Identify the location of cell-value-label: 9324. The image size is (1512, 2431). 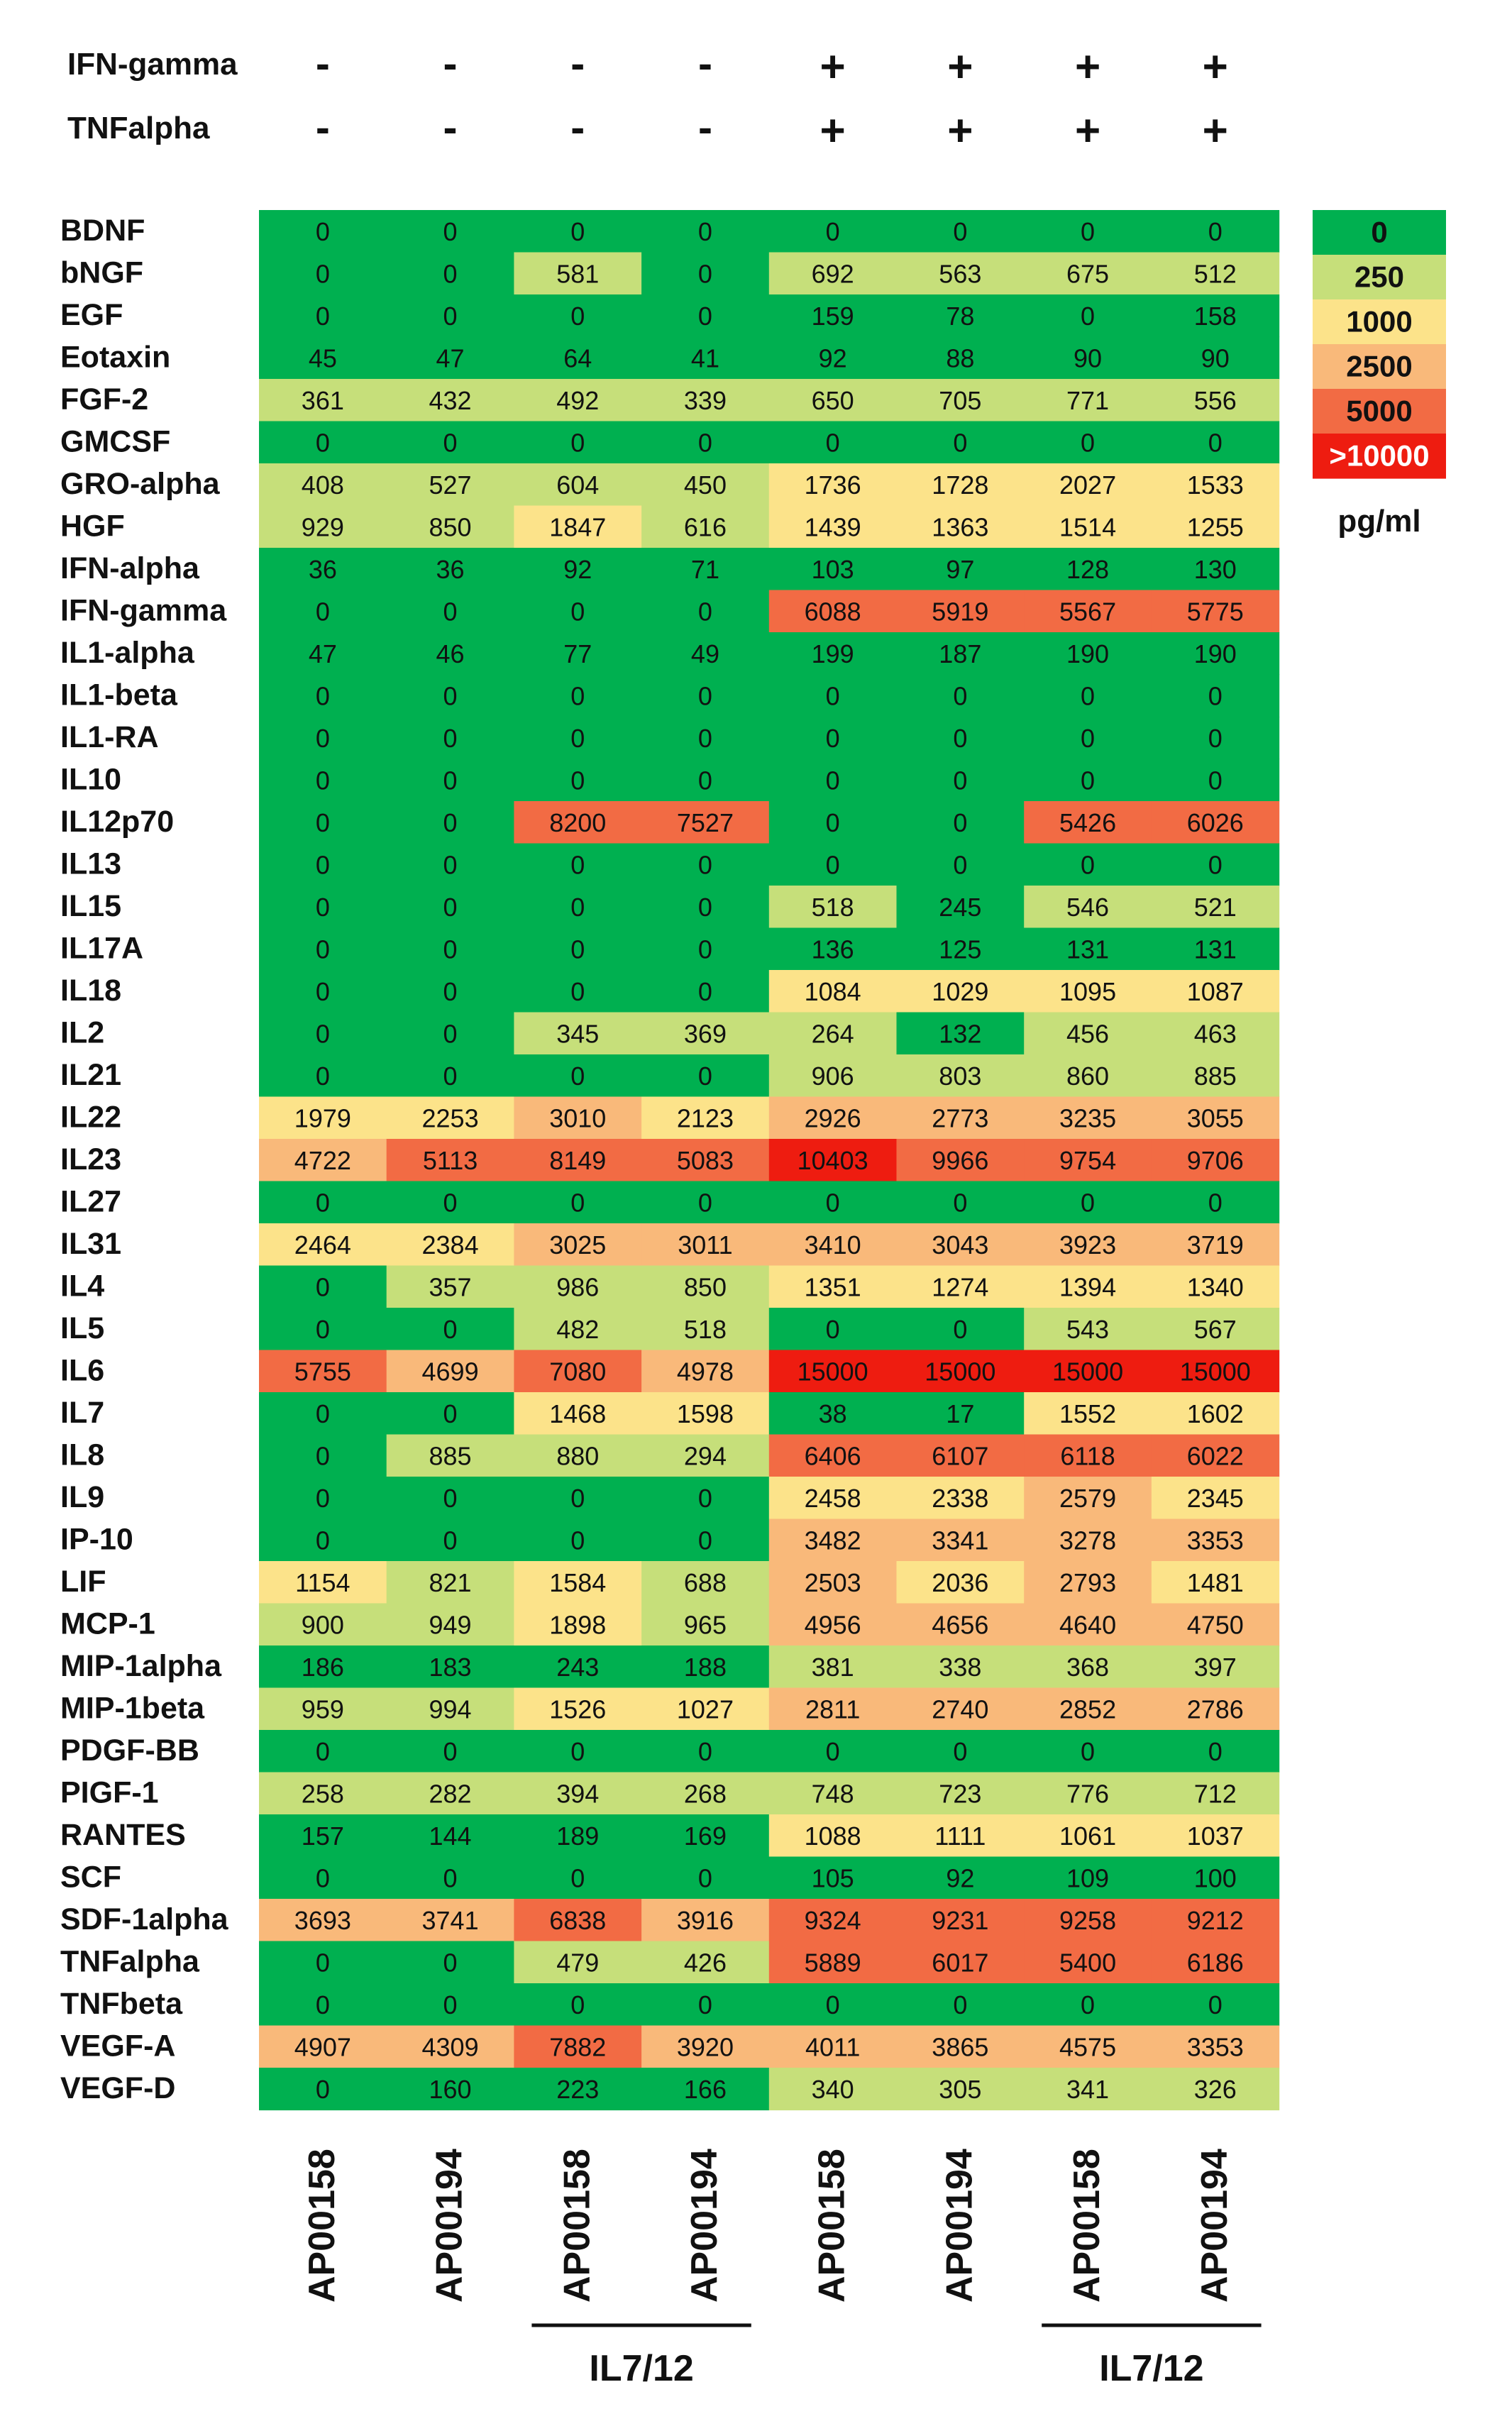
(833, 1920).